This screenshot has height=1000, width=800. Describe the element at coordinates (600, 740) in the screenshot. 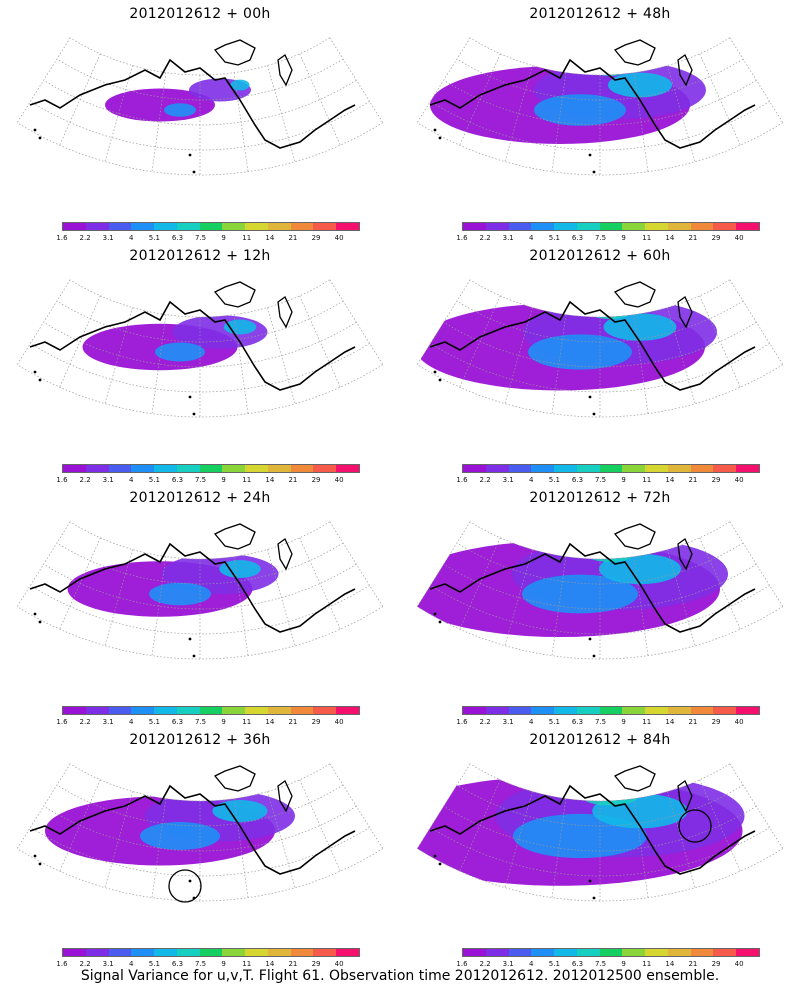

I see `panel-title: 2012012612 + 84h` at that location.